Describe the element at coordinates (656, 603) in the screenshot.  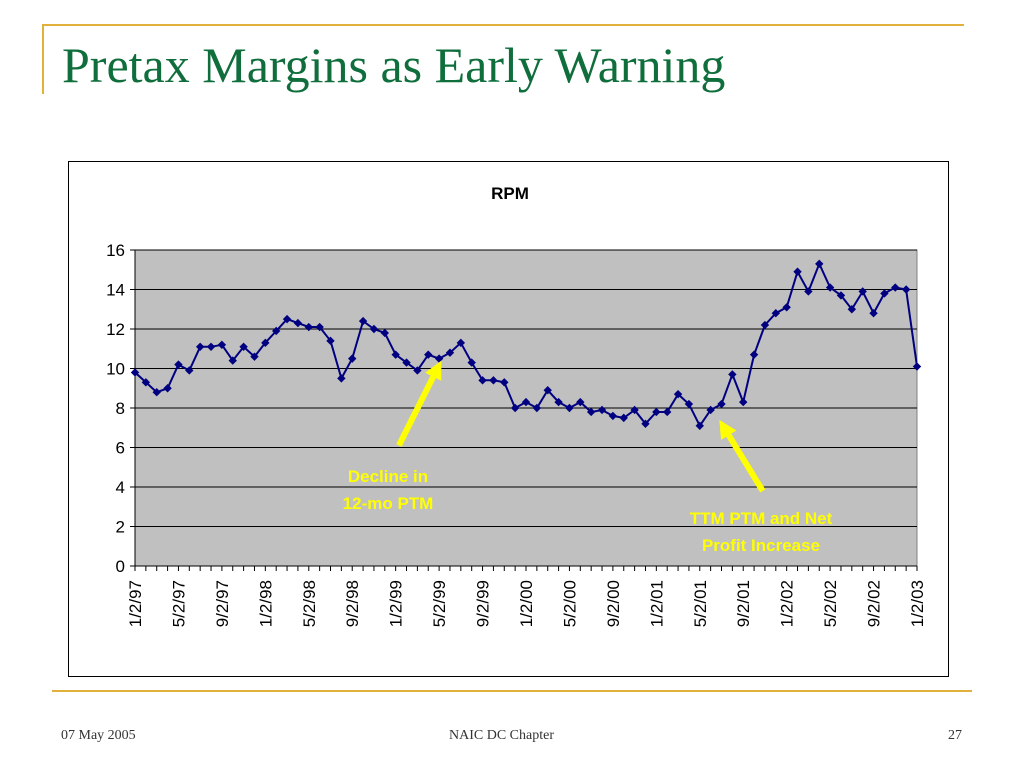
I see `x-tick-label: 1/2/01` at that location.